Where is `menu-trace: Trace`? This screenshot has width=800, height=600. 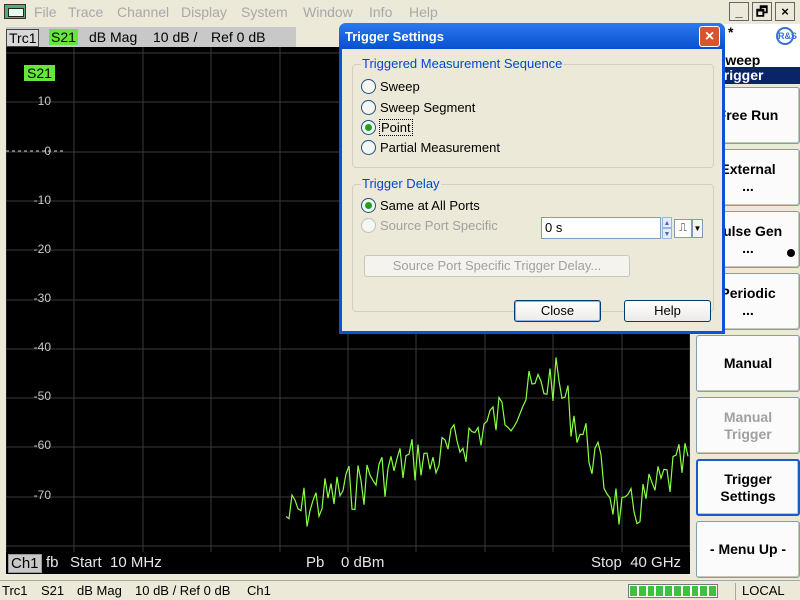 menu-trace: Trace is located at coordinates (86, 12).